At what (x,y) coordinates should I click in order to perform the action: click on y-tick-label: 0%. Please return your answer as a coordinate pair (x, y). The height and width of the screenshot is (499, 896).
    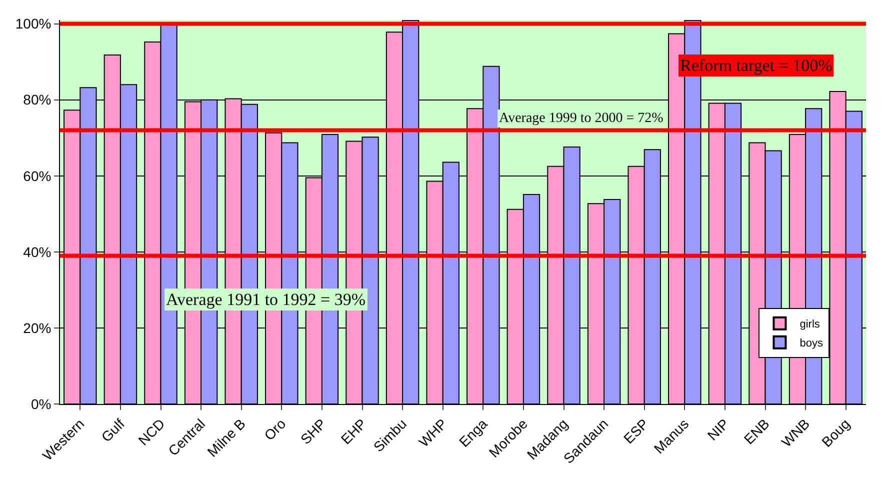
    Looking at the image, I should click on (41, 404).